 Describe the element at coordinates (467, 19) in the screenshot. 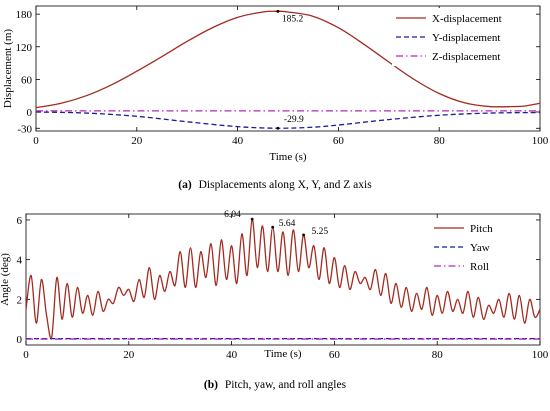

I see `legend-entry: X-displacement` at that location.